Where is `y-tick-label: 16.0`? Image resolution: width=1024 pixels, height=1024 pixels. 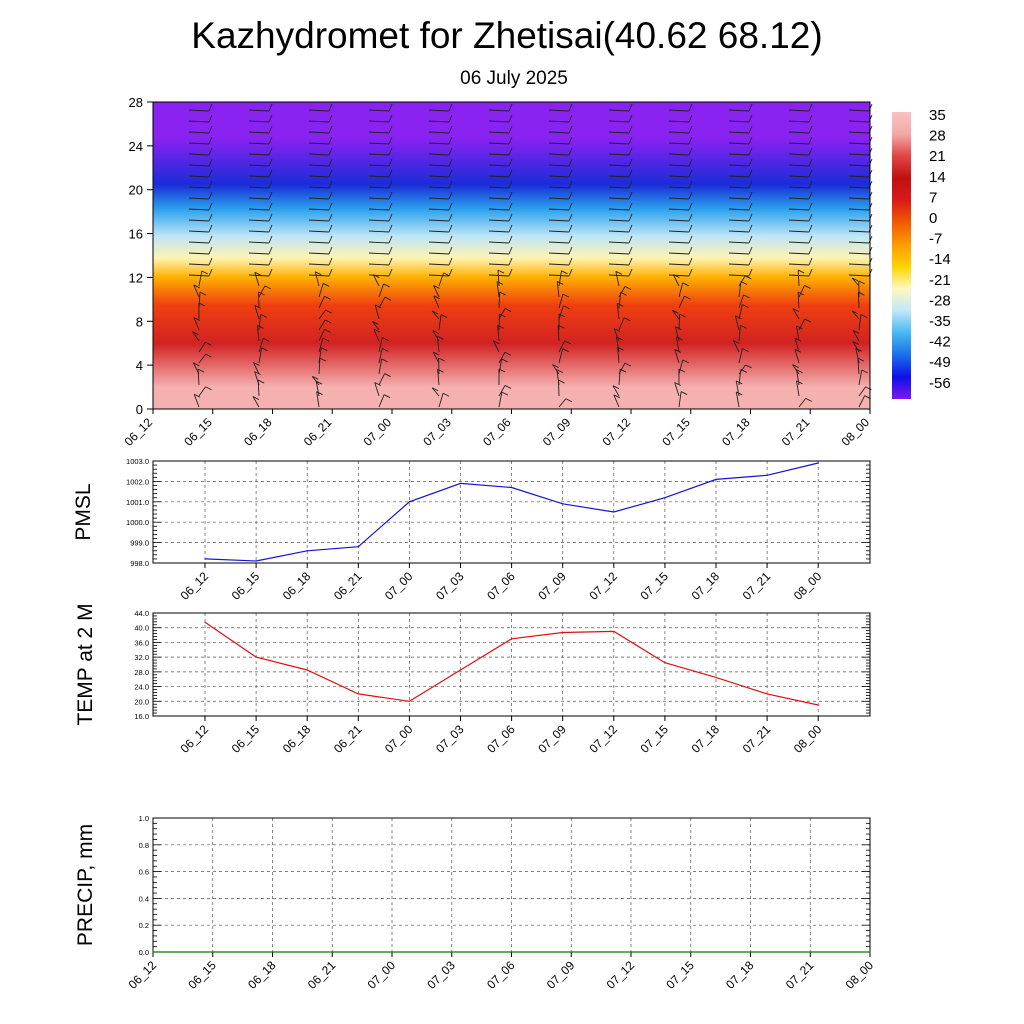
y-tick-label: 16.0 is located at coordinates (141, 716).